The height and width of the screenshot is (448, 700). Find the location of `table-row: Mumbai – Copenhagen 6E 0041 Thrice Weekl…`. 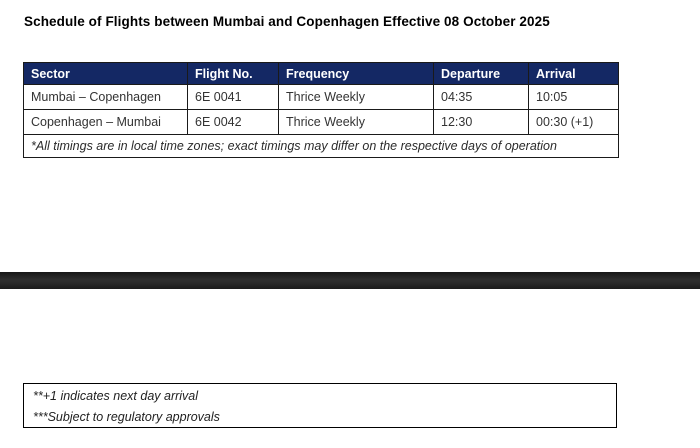

table-row: Mumbai – Copenhagen 6E 0041 Thrice Weekl… is located at coordinates (321, 97).